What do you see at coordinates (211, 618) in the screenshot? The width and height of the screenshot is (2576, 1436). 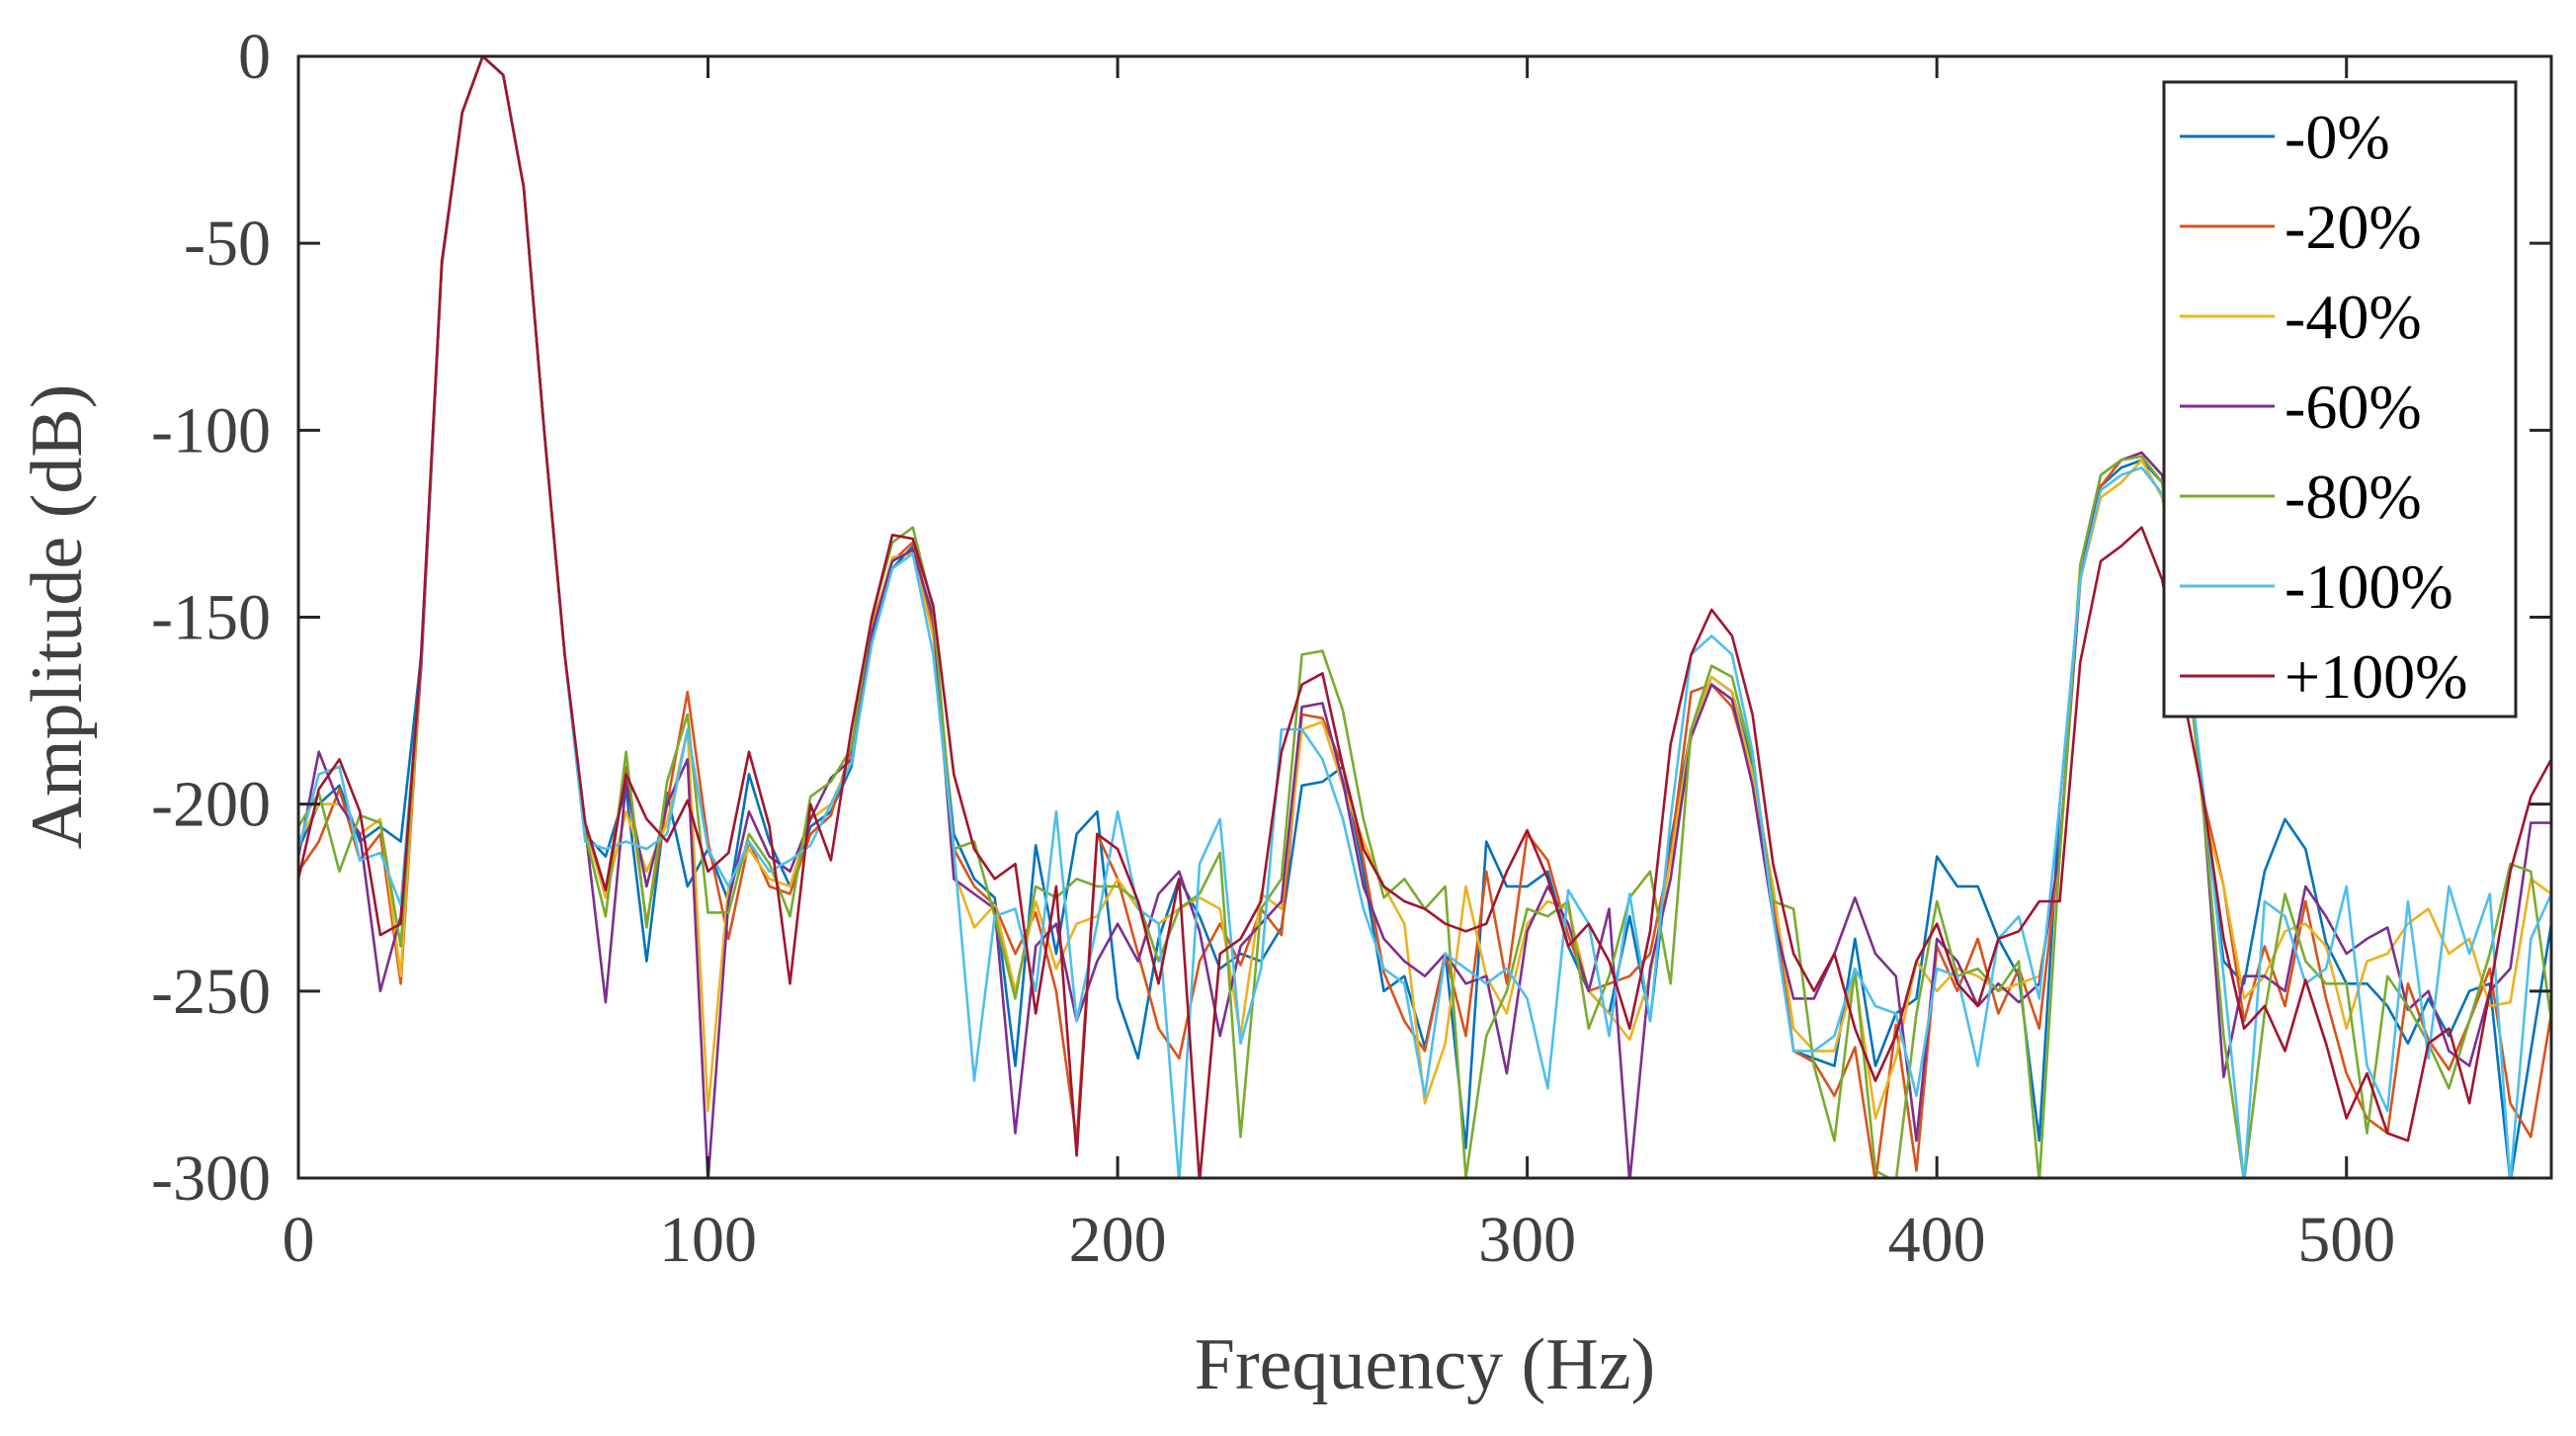 I see `y-tick-label: -150` at bounding box center [211, 618].